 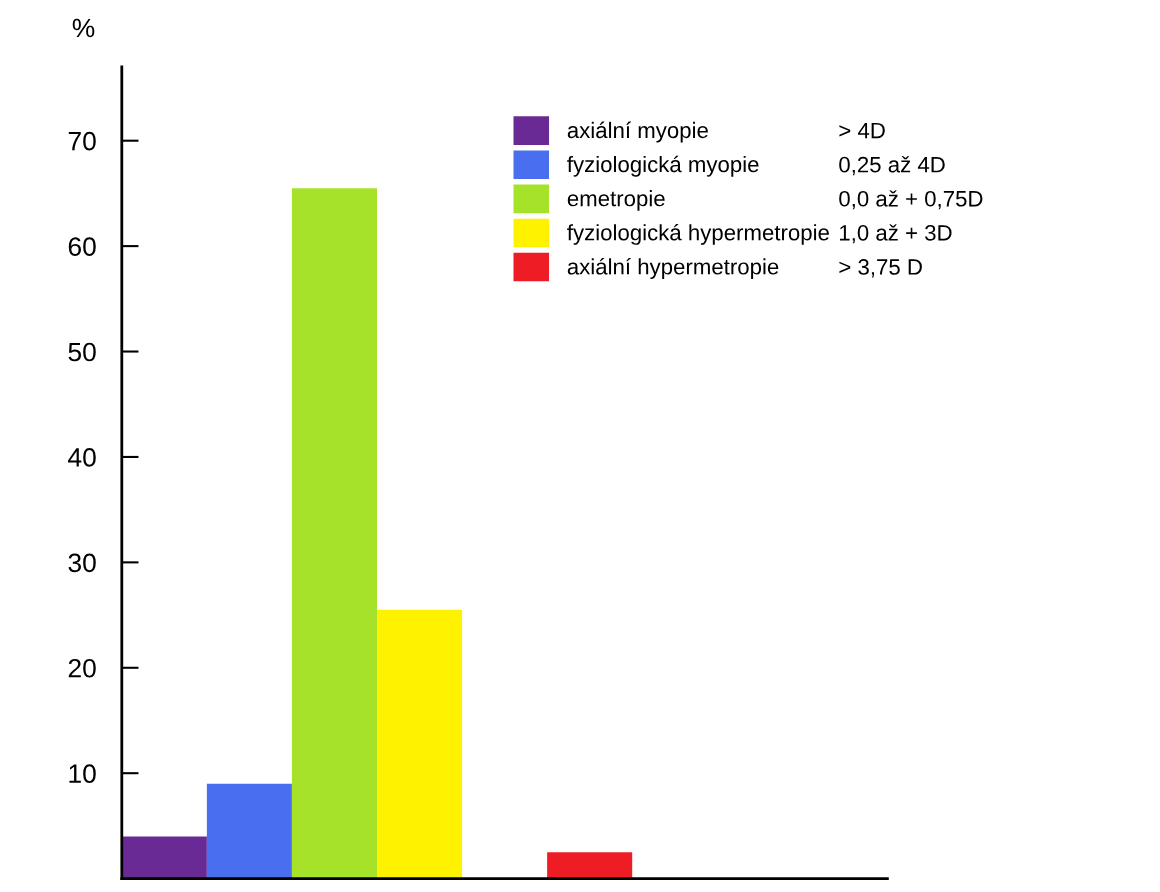 What do you see at coordinates (698, 234) in the screenshot?
I see `legend-label: fyziologická hypermetropie` at bounding box center [698, 234].